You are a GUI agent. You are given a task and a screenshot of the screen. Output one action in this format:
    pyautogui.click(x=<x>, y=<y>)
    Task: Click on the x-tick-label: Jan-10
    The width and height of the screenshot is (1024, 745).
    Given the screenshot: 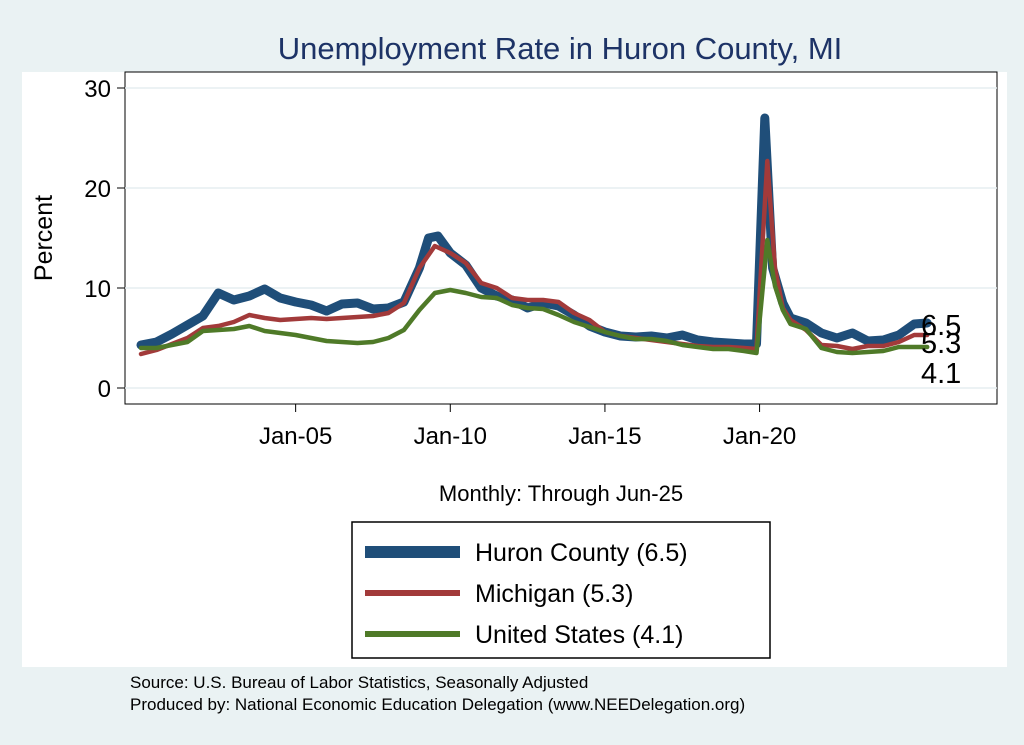 What is the action you would take?
    pyautogui.click(x=450, y=436)
    